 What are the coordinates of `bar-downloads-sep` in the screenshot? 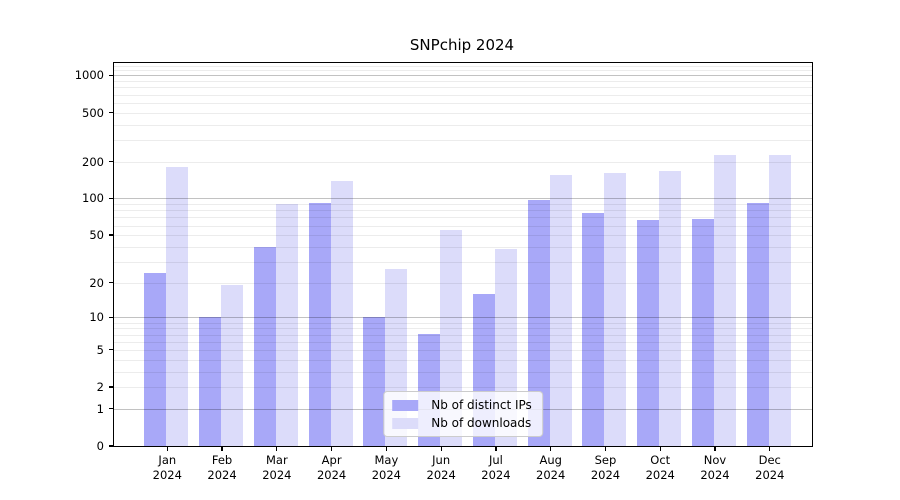 It's located at (615, 309).